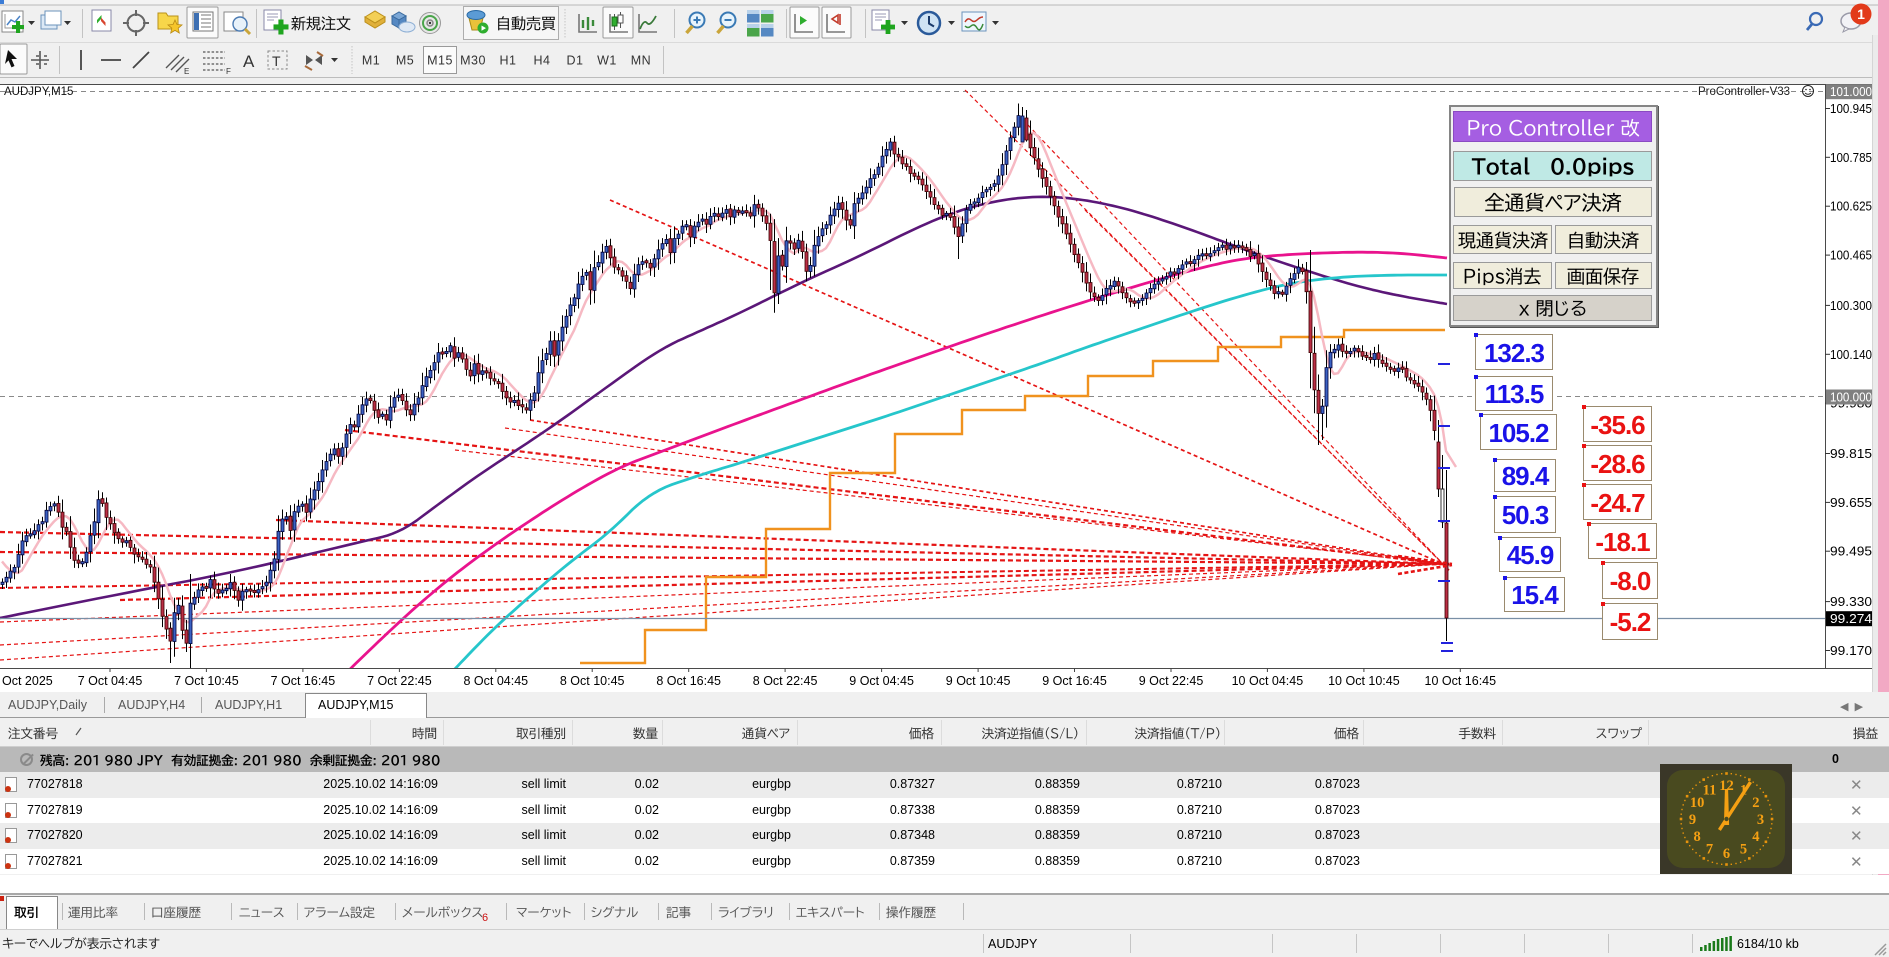 Image resolution: width=1889 pixels, height=957 pixels. What do you see at coordinates (1760, 820) in the screenshot?
I see `svg-text: 3` at bounding box center [1760, 820].